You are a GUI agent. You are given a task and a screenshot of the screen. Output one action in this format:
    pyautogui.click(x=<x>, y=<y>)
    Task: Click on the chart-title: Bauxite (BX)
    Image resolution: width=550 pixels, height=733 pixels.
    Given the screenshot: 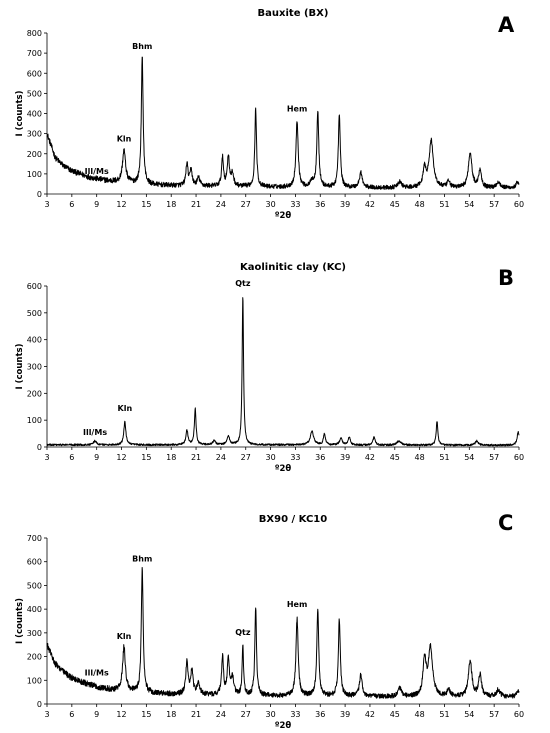 What is the action you would take?
    pyautogui.click(x=293, y=13)
    